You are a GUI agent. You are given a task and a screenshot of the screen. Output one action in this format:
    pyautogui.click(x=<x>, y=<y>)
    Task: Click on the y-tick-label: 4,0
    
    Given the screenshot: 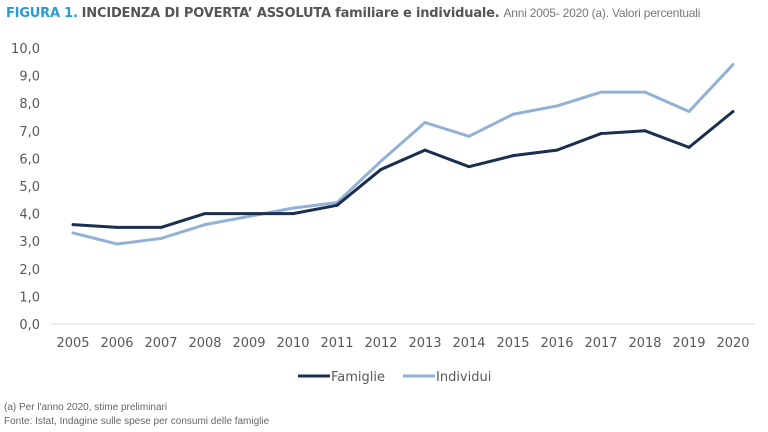 What is the action you would take?
    pyautogui.click(x=29, y=215)
    